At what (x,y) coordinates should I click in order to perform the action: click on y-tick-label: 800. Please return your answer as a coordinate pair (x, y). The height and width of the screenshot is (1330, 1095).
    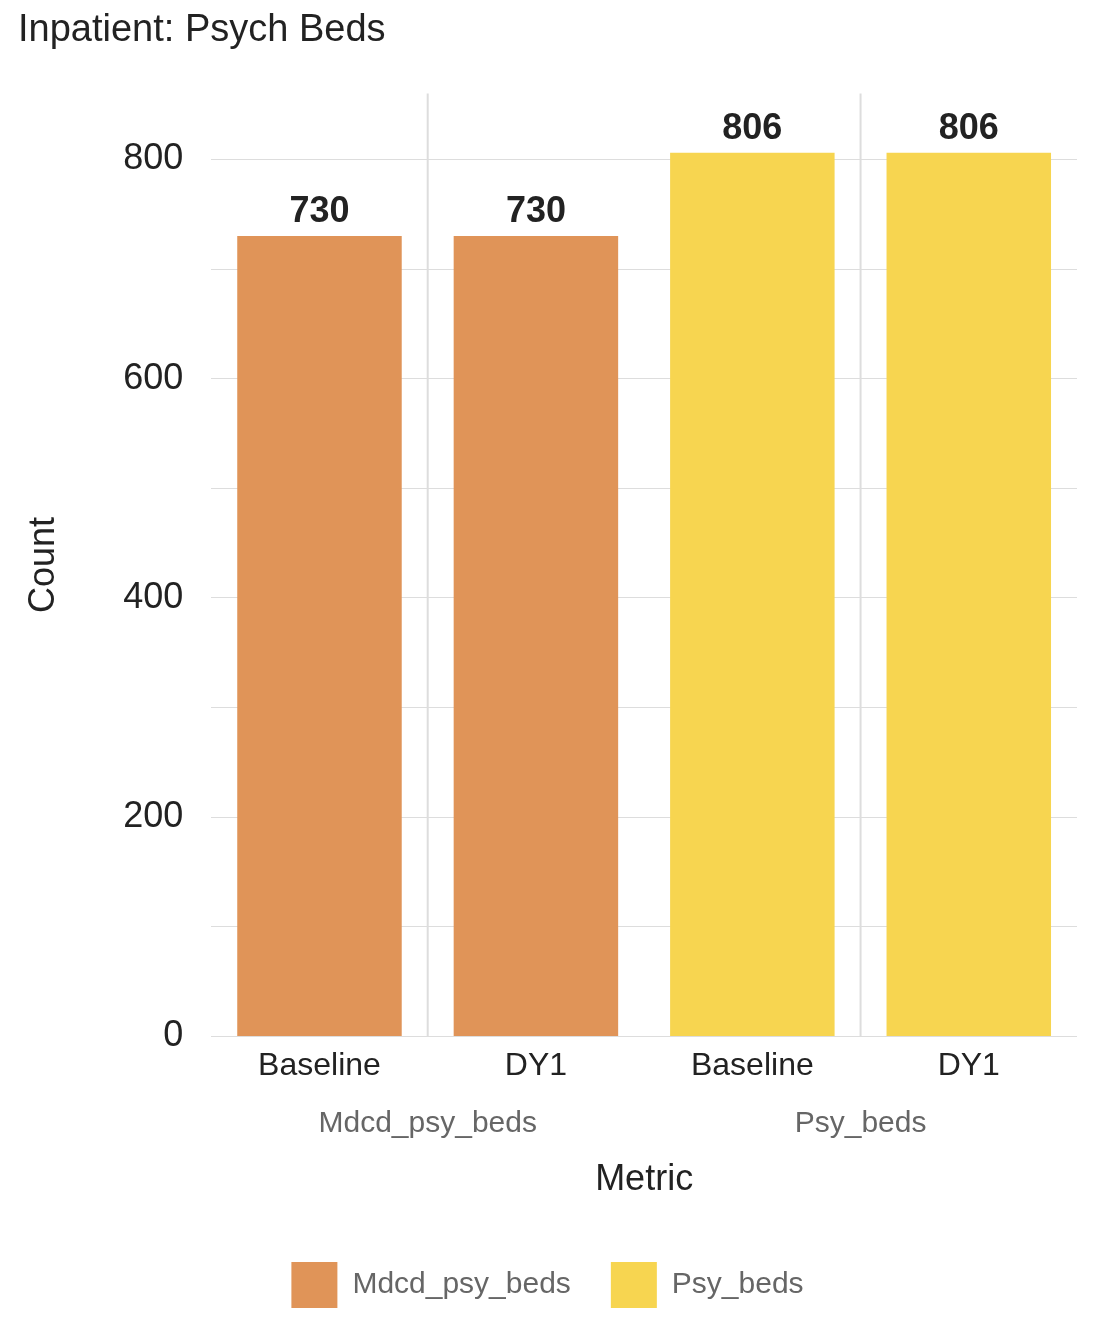
    Looking at the image, I should click on (153, 157).